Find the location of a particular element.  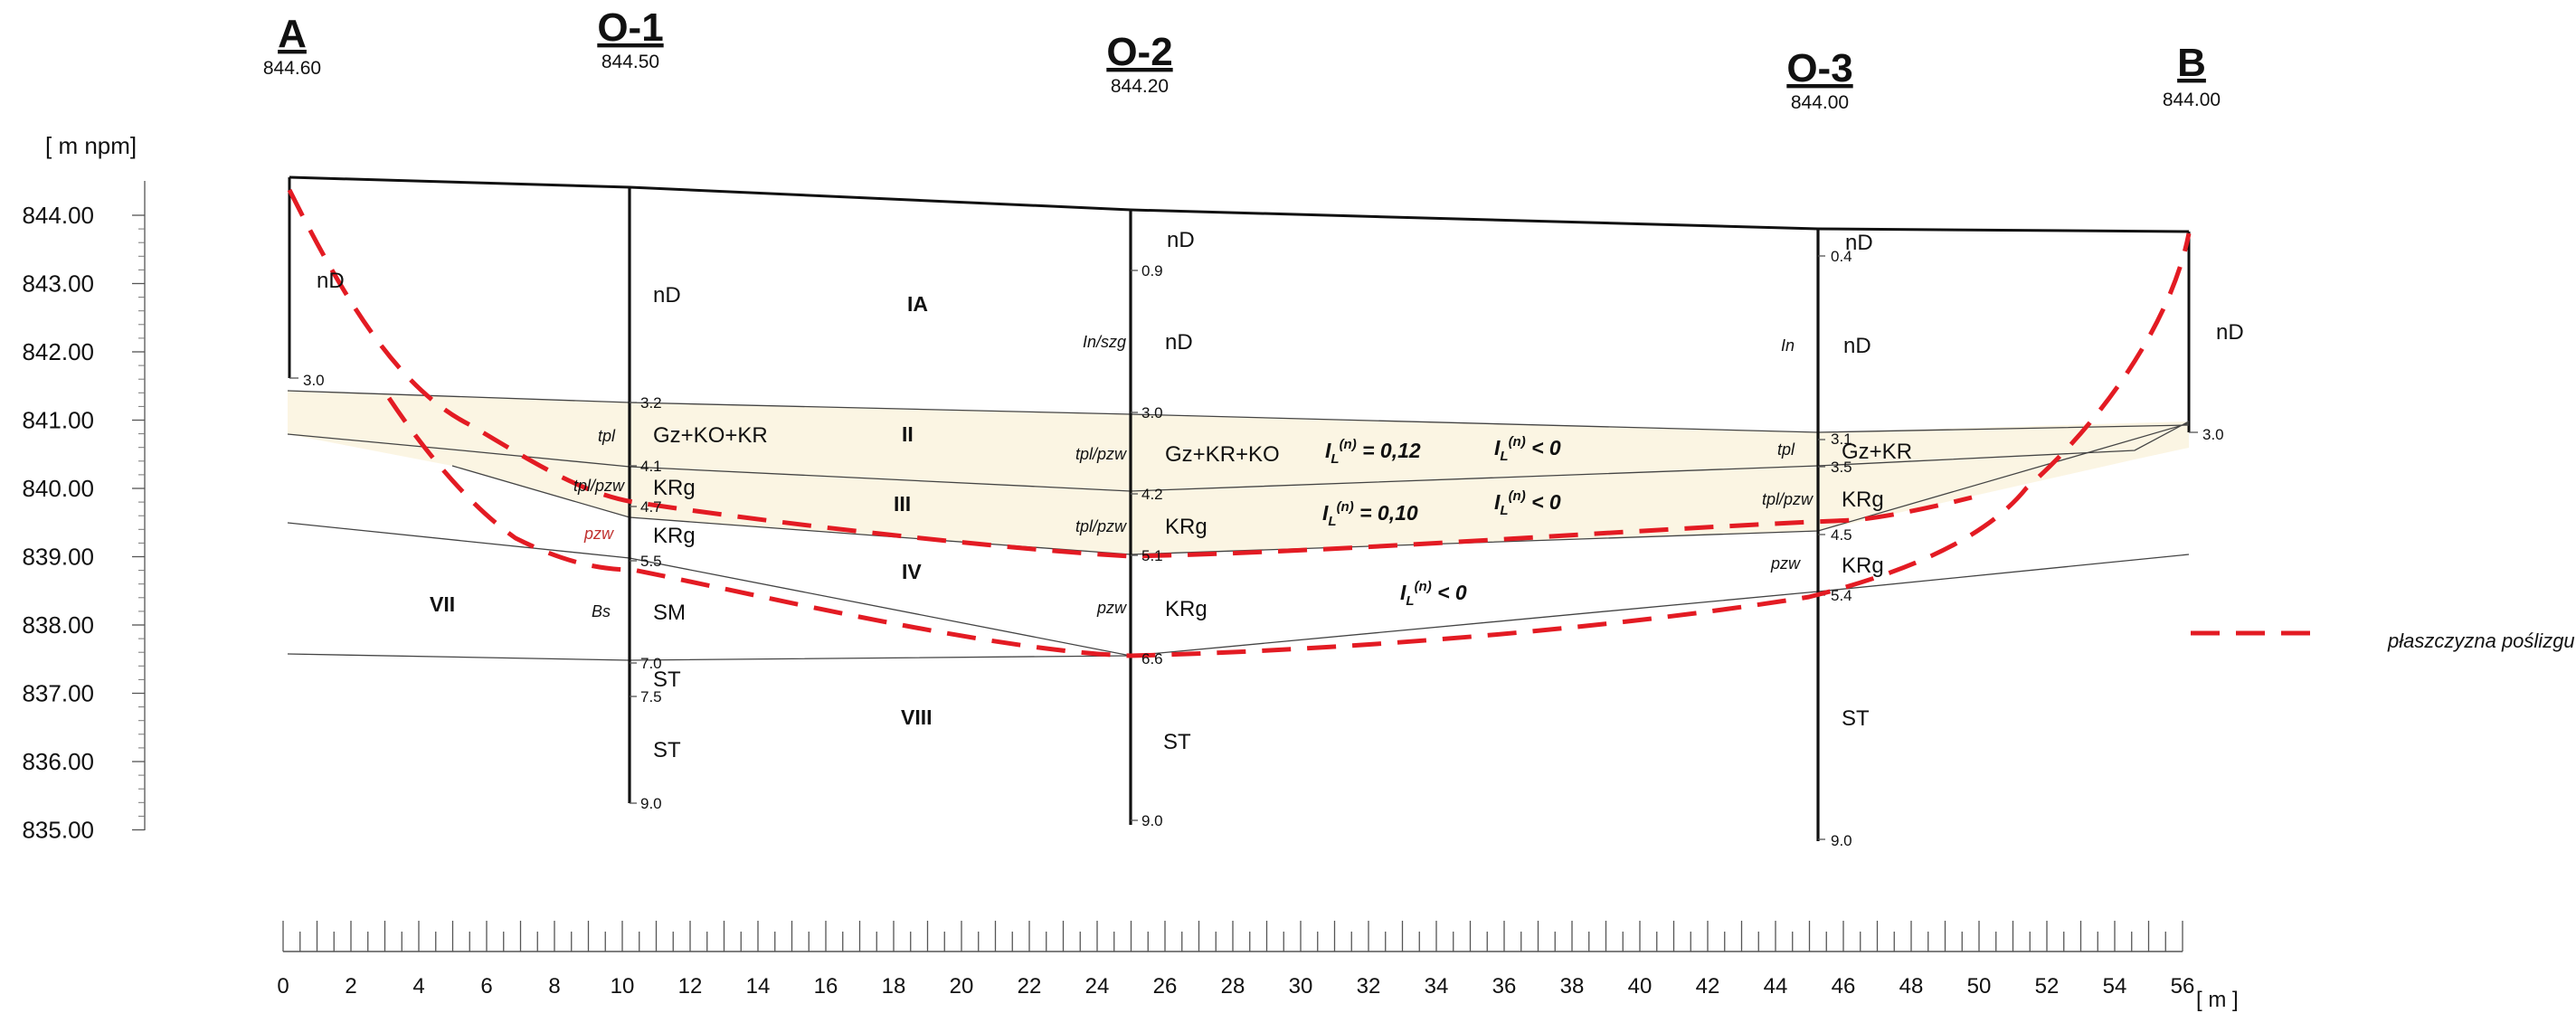

distance-tick-label: 4 is located at coordinates (418, 986).